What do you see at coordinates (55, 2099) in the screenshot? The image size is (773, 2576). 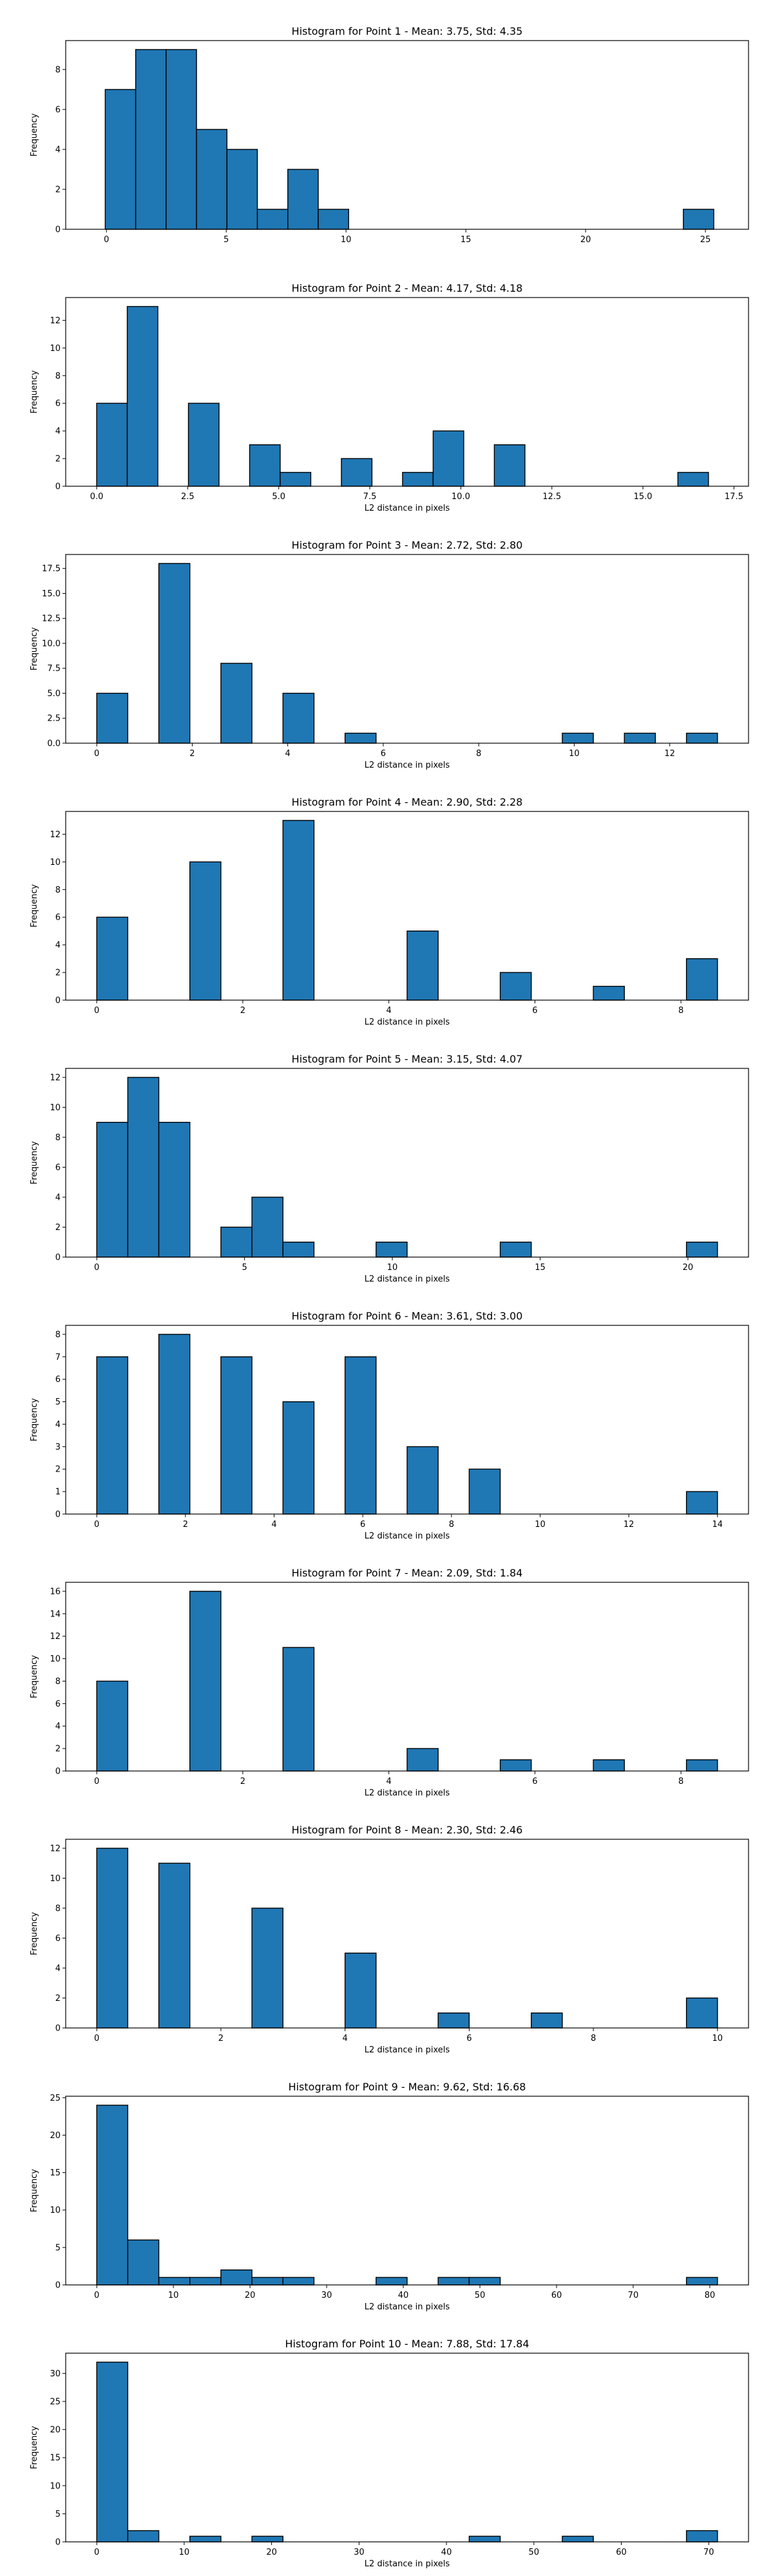 I see `y-tick-label: 25` at bounding box center [55, 2099].